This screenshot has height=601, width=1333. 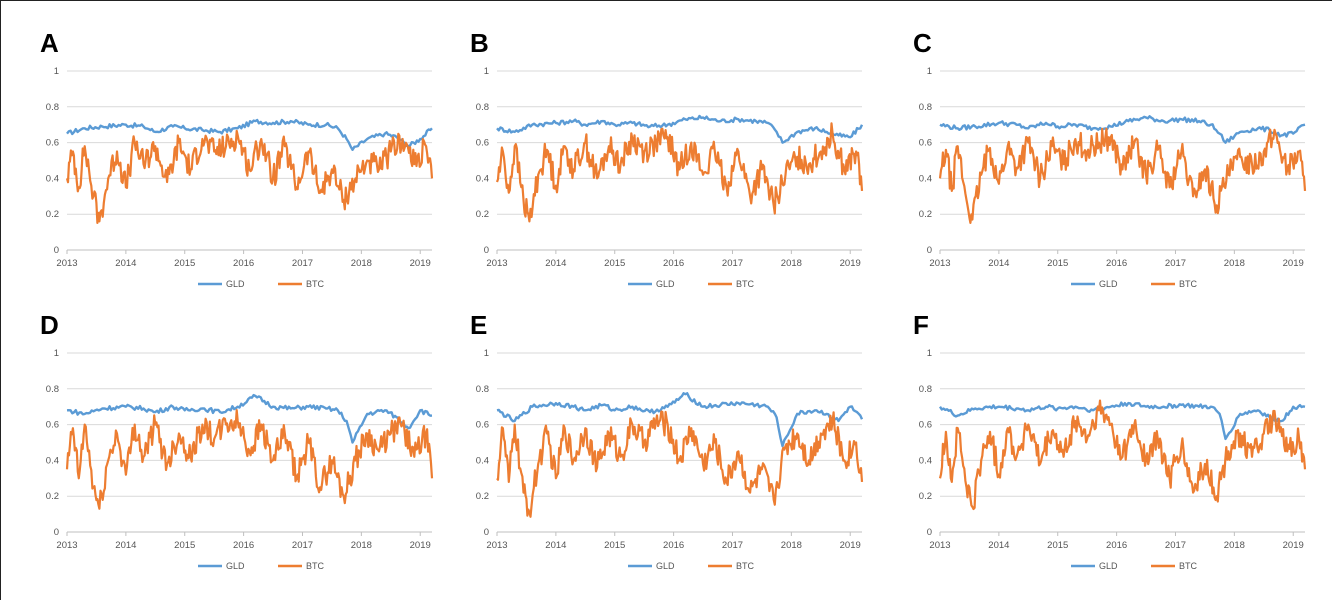 What do you see at coordinates (921, 325) in the screenshot?
I see `panel-label: F` at bounding box center [921, 325].